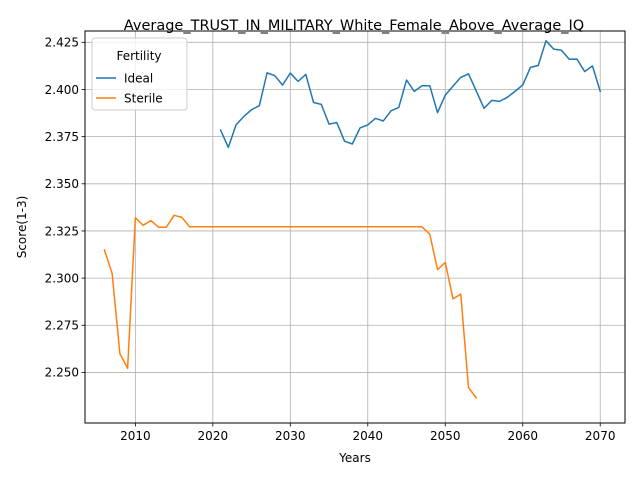 The height and width of the screenshot is (480, 640). I want to click on legend: Fertility Ideal Sterile, so click(139, 74).